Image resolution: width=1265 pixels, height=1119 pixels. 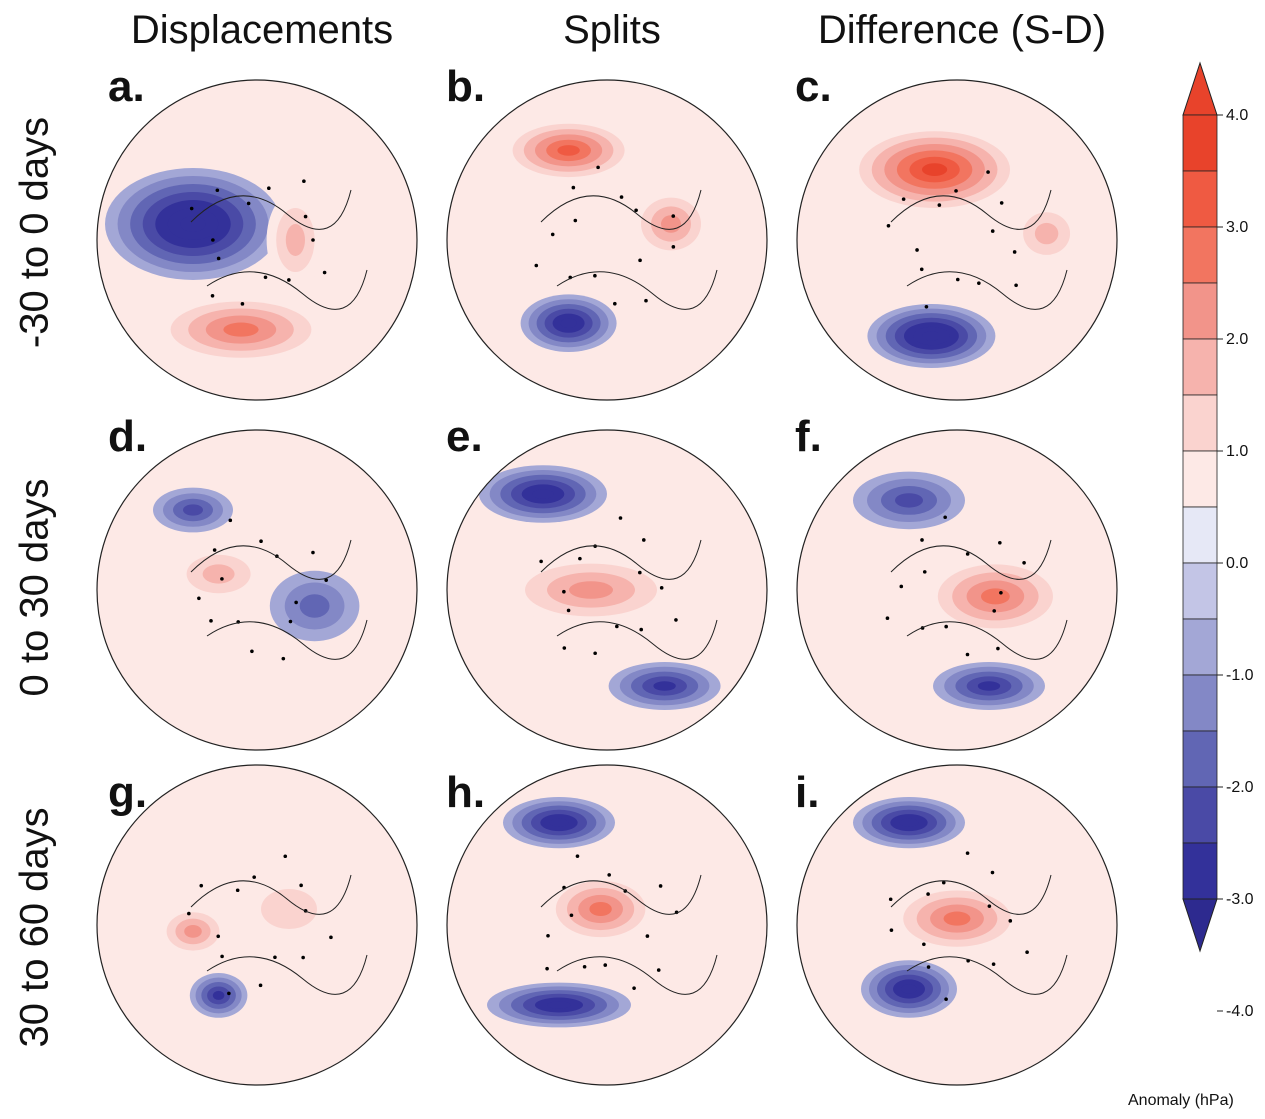 I want to click on colorbar-tick-label: -3.0, so click(x=1240, y=899).